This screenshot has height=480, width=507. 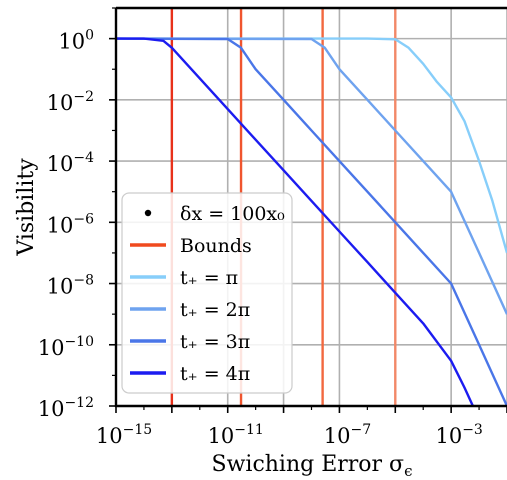 What do you see at coordinates (408, 471) in the screenshot?
I see `x-axis-label-sub: ϵ` at bounding box center [408, 471].